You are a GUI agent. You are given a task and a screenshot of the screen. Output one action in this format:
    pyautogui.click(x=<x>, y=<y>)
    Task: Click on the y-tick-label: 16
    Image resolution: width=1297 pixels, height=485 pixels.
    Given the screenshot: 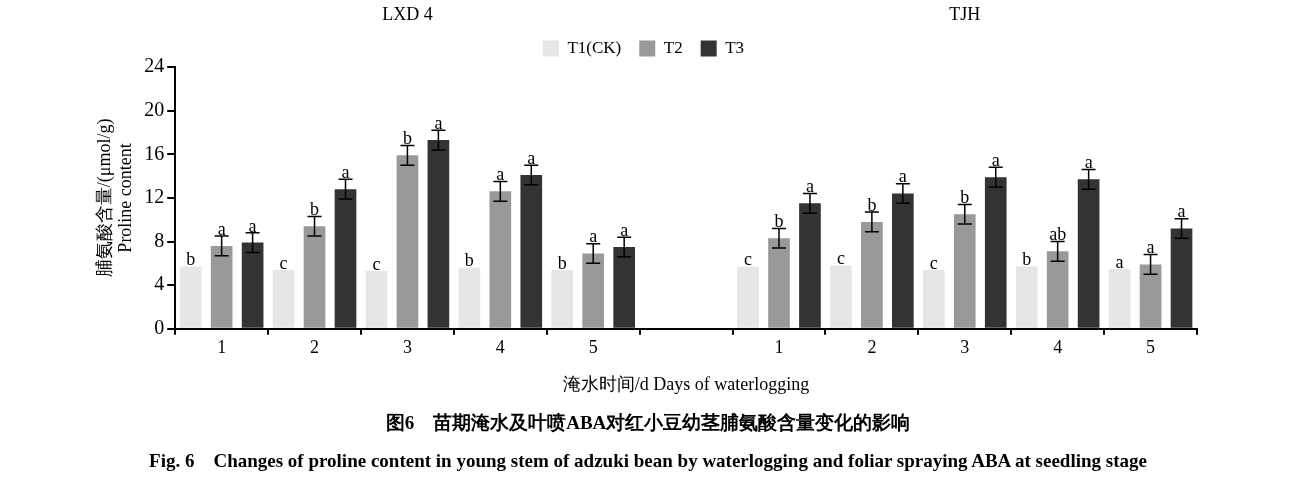 What is the action you would take?
    pyautogui.click(x=154, y=152)
    